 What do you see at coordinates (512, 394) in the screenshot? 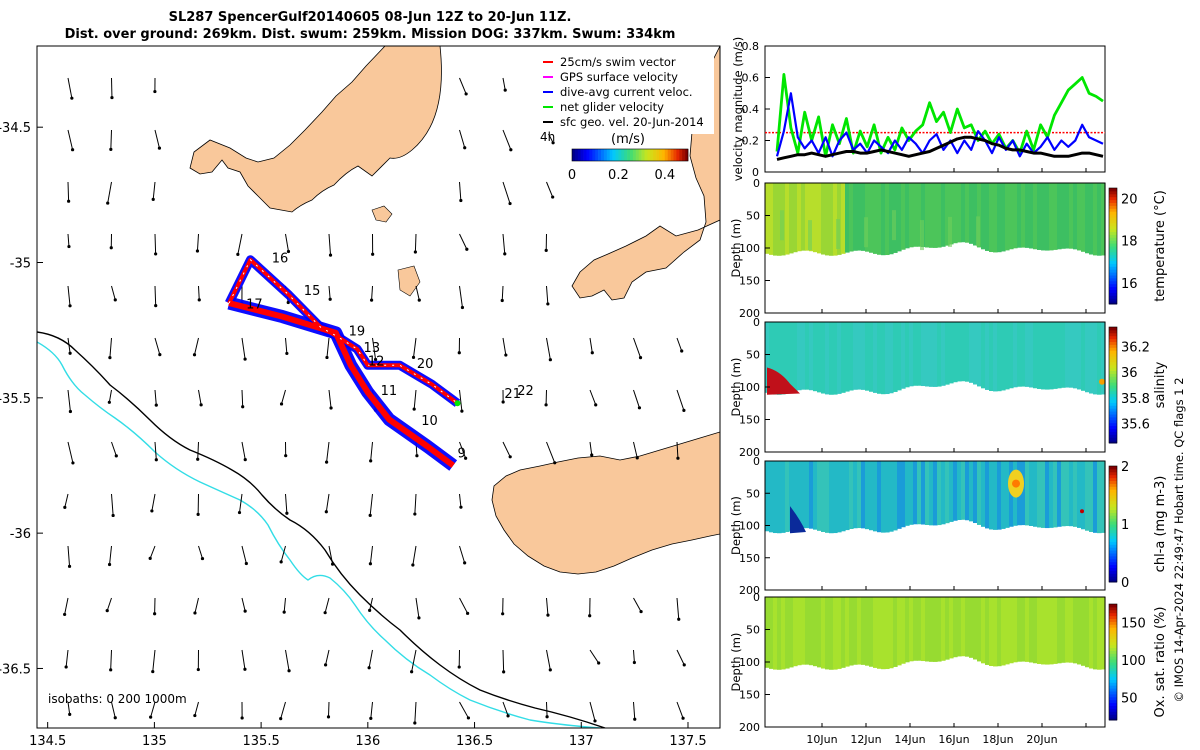
I see `track-day-label: 21` at bounding box center [512, 394].